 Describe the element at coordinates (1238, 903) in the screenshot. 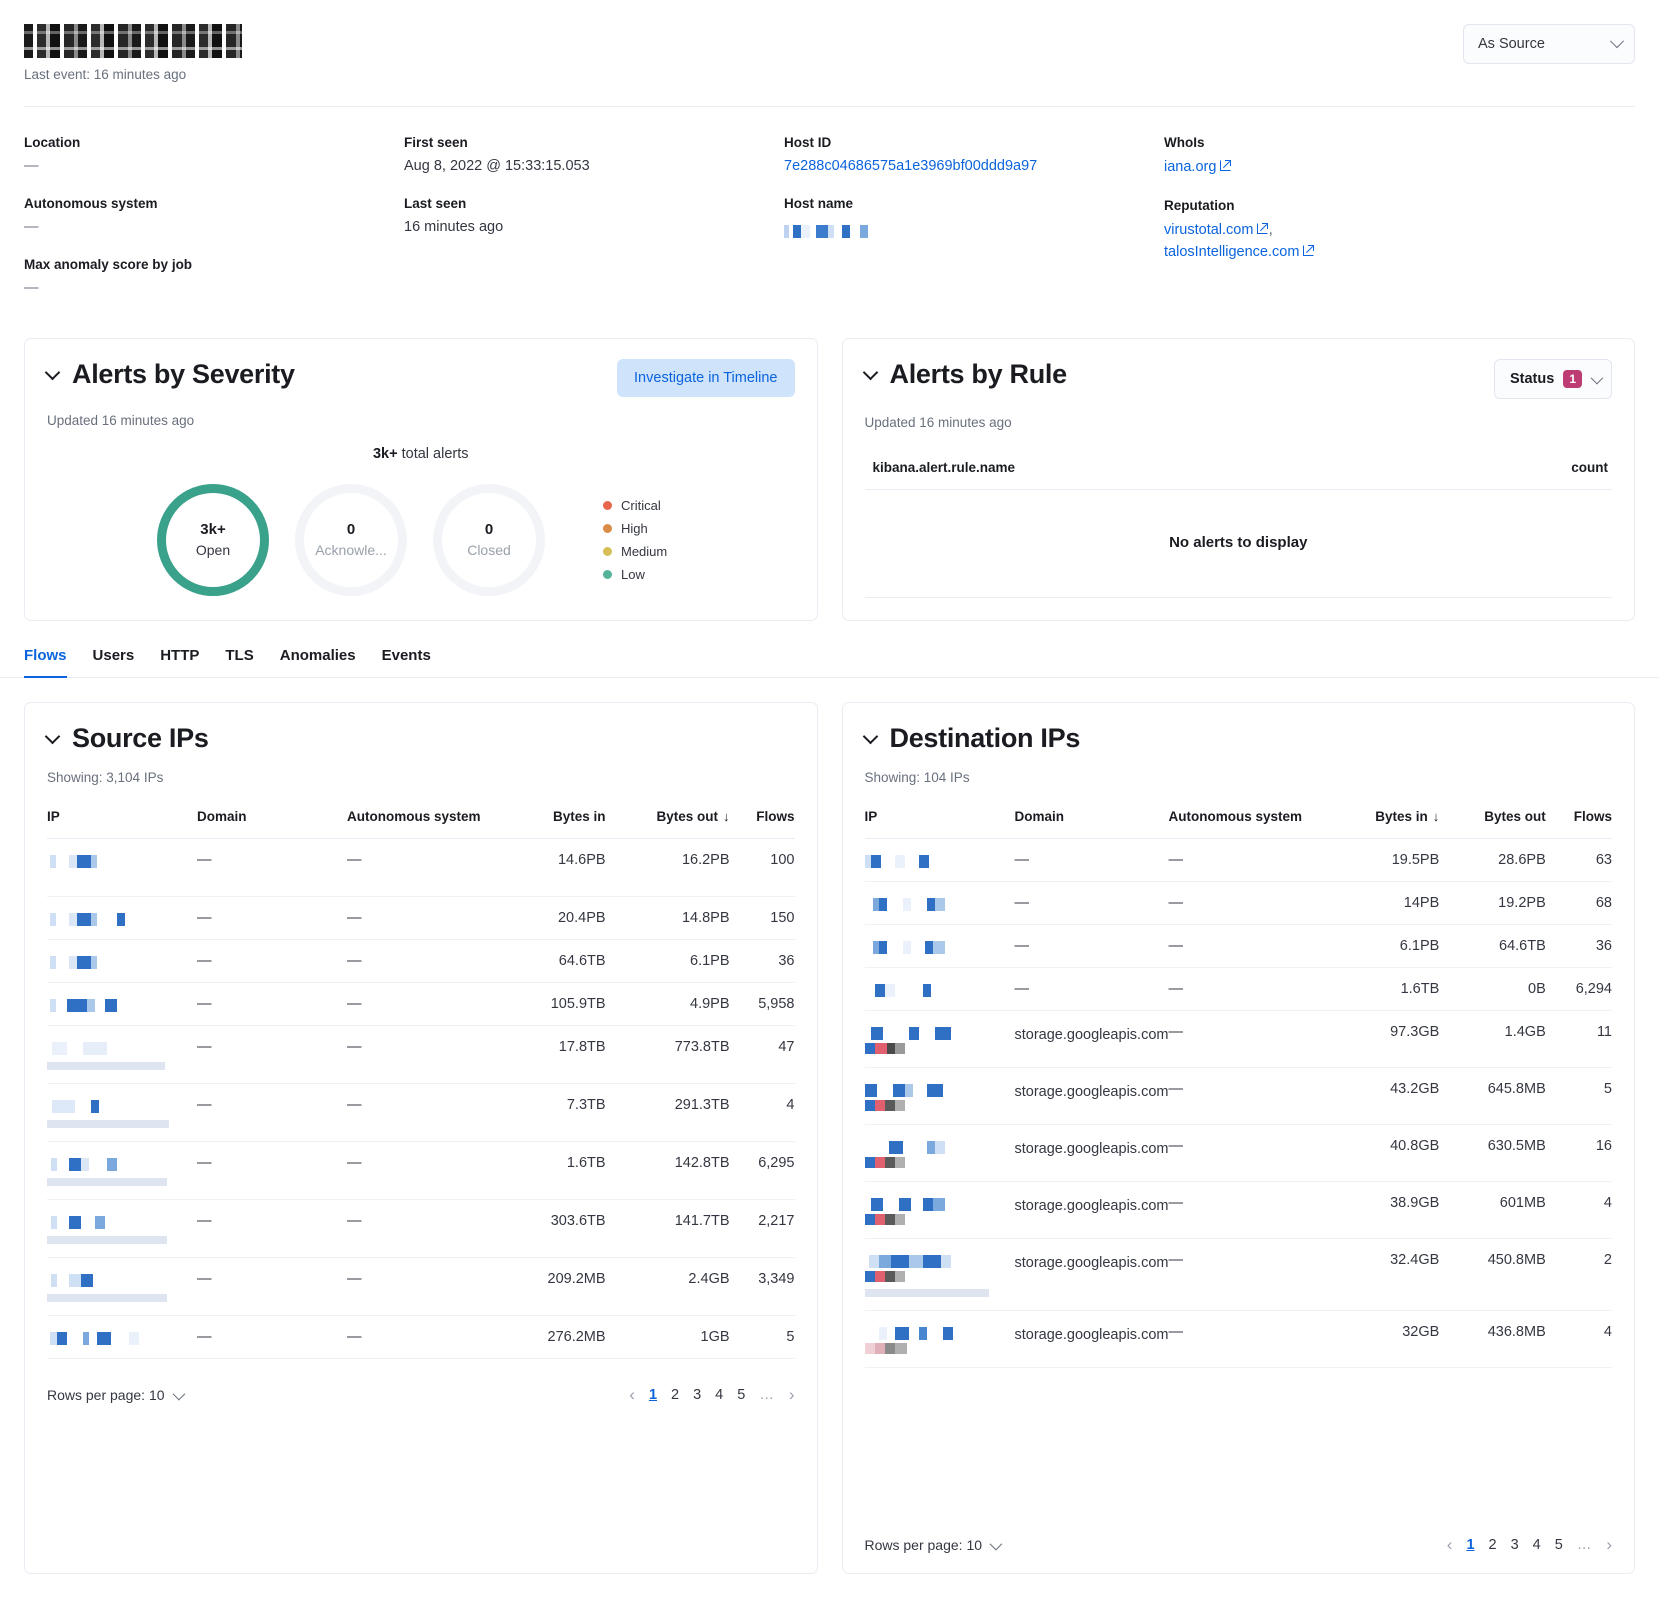

I see `table-row: — — 14PB 19.2PB 68` at that location.